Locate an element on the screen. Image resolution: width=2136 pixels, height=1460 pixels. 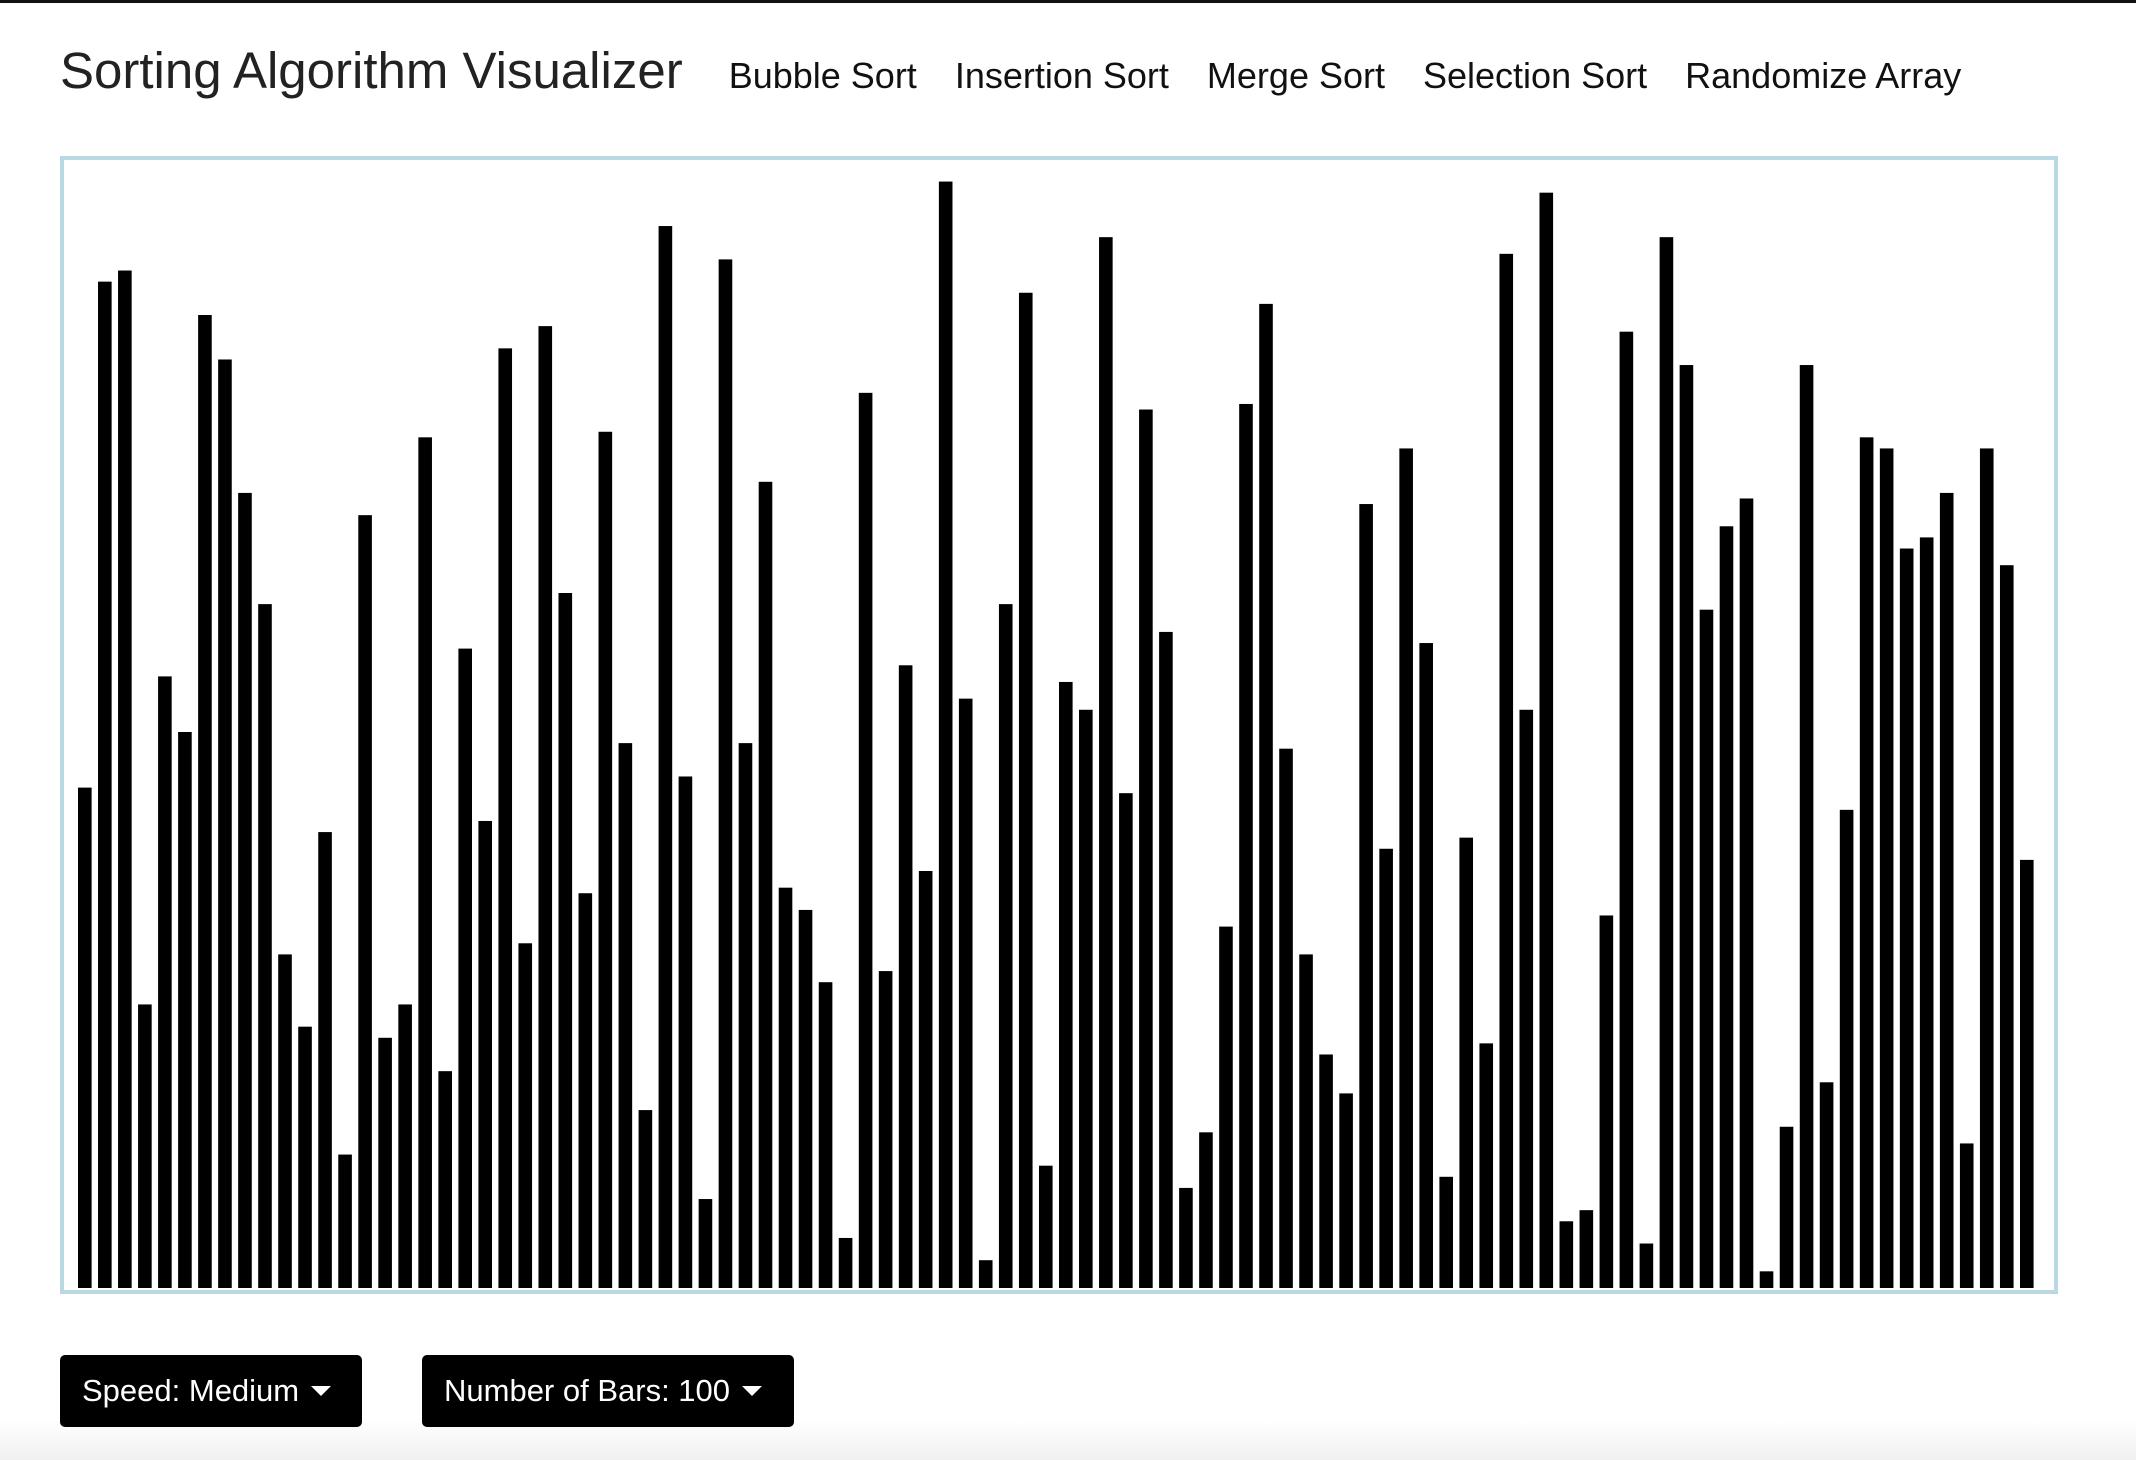
randomize-array-link: Randomize Array is located at coordinates (1823, 75).